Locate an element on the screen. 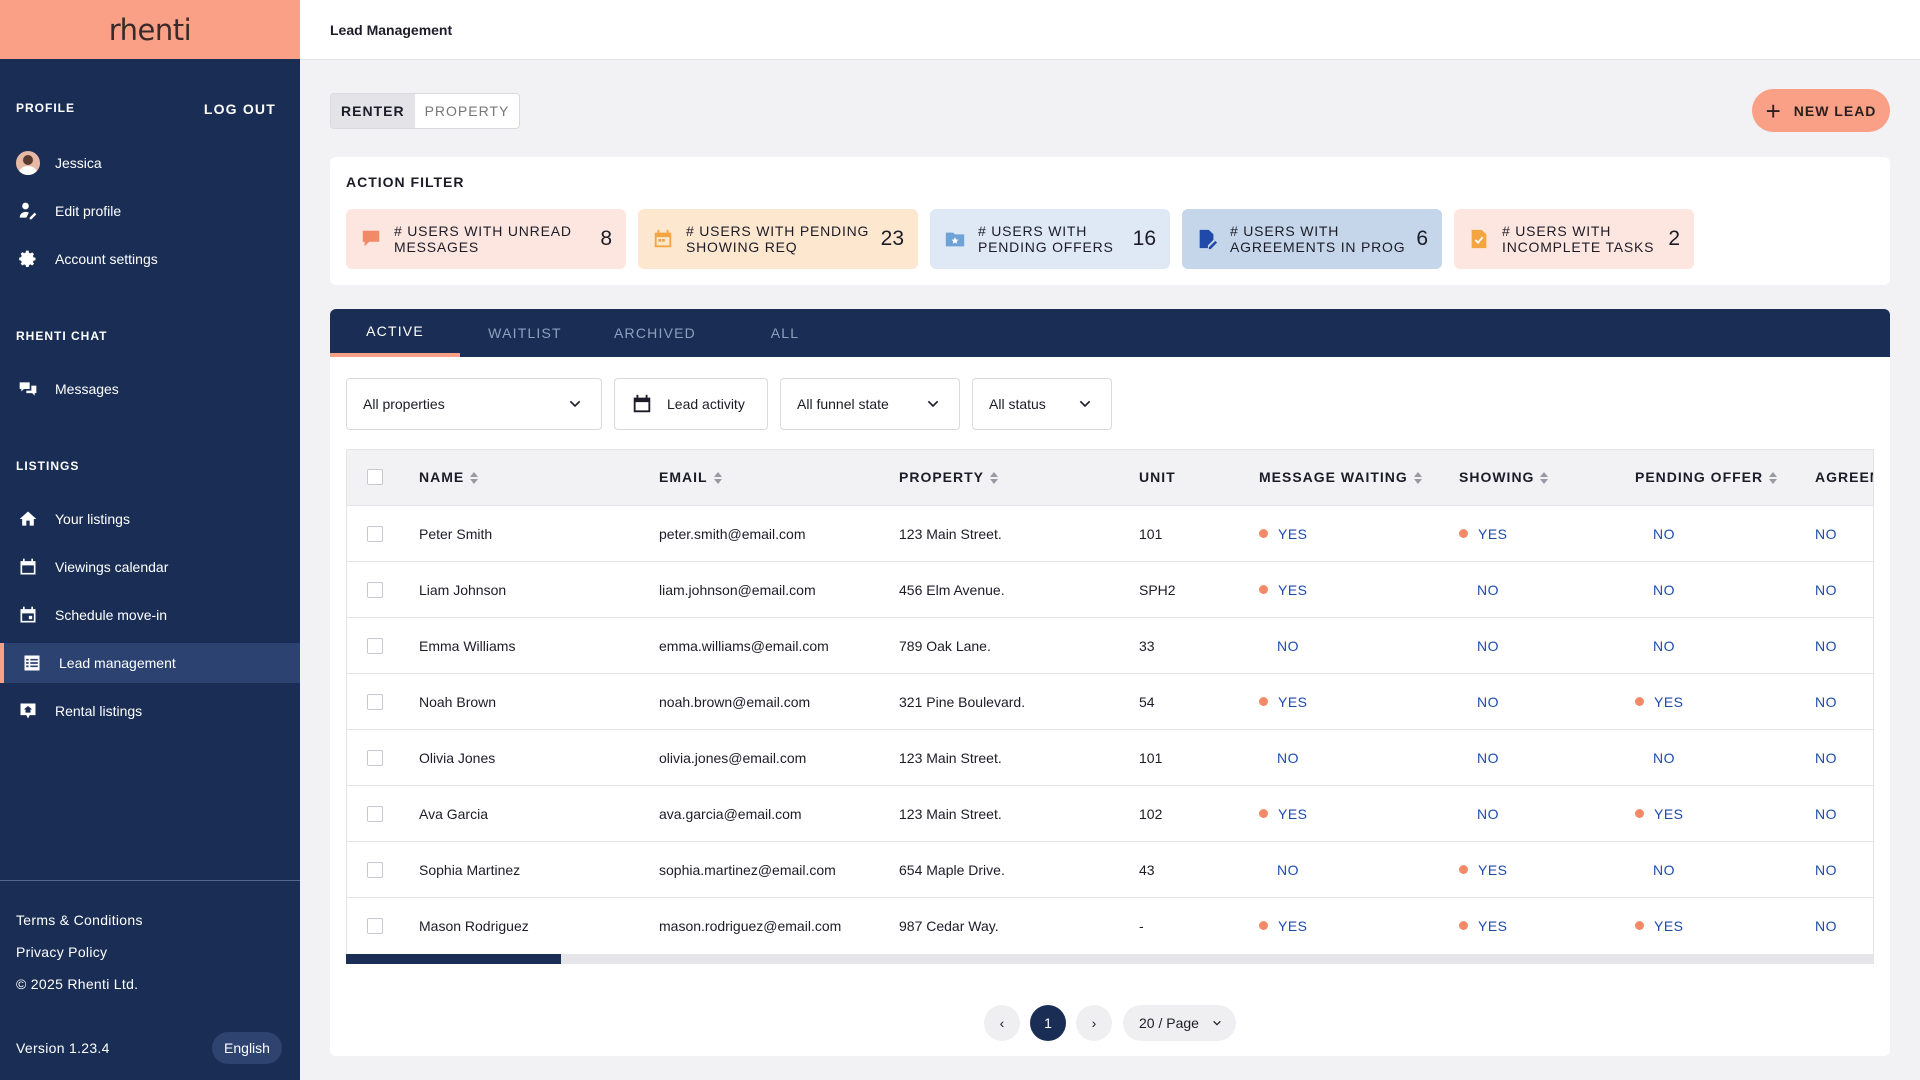  task-check-icon is located at coordinates (1479, 239).